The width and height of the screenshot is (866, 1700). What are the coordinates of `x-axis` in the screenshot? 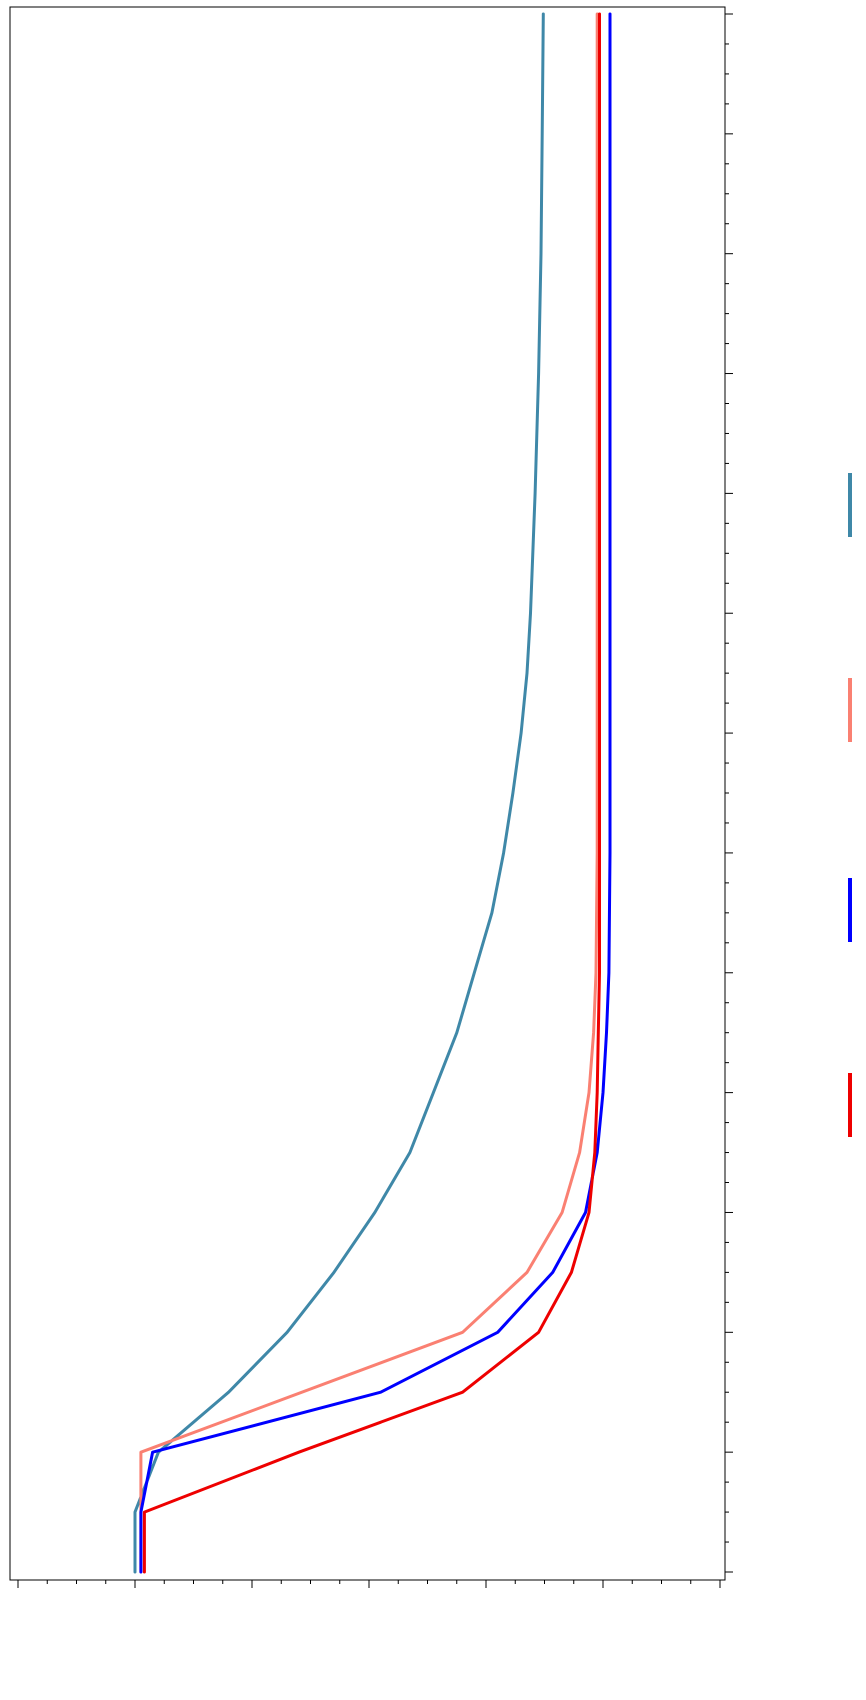 It's located at (729, 793).